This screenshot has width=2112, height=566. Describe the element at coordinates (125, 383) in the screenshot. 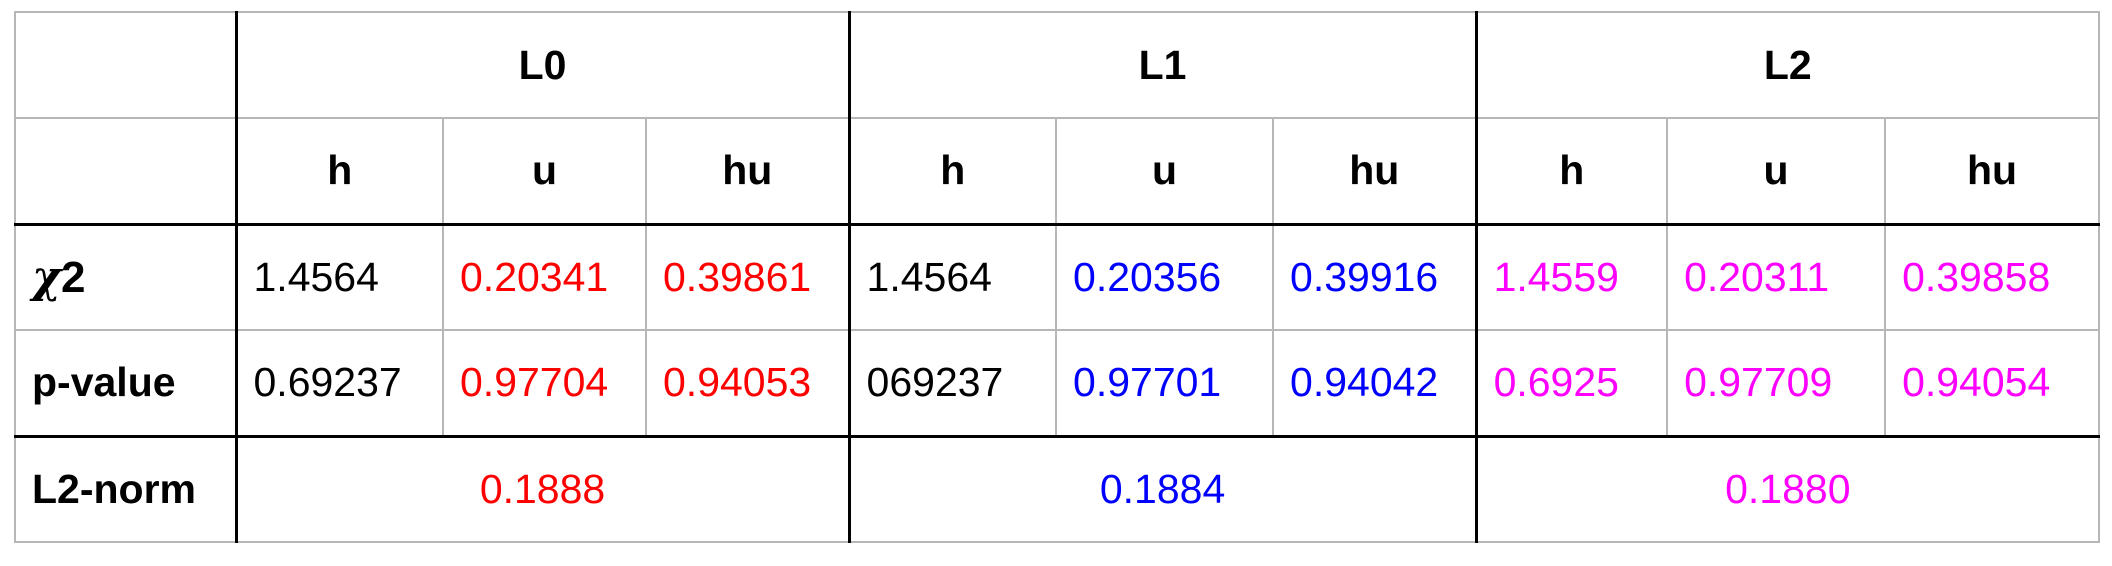

I see `row-label-pvalue: p-value` at that location.